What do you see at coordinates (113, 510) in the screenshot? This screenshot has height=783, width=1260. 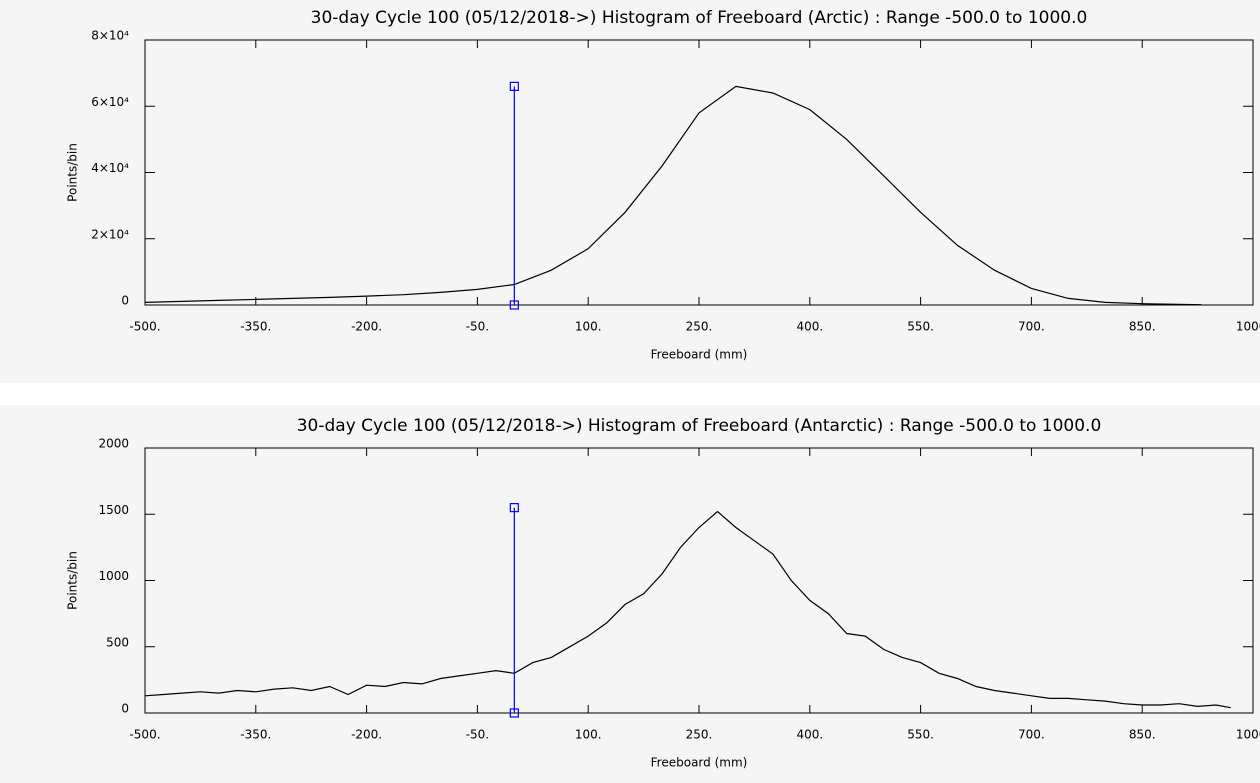 I see `y-tick-label: 1500` at bounding box center [113, 510].